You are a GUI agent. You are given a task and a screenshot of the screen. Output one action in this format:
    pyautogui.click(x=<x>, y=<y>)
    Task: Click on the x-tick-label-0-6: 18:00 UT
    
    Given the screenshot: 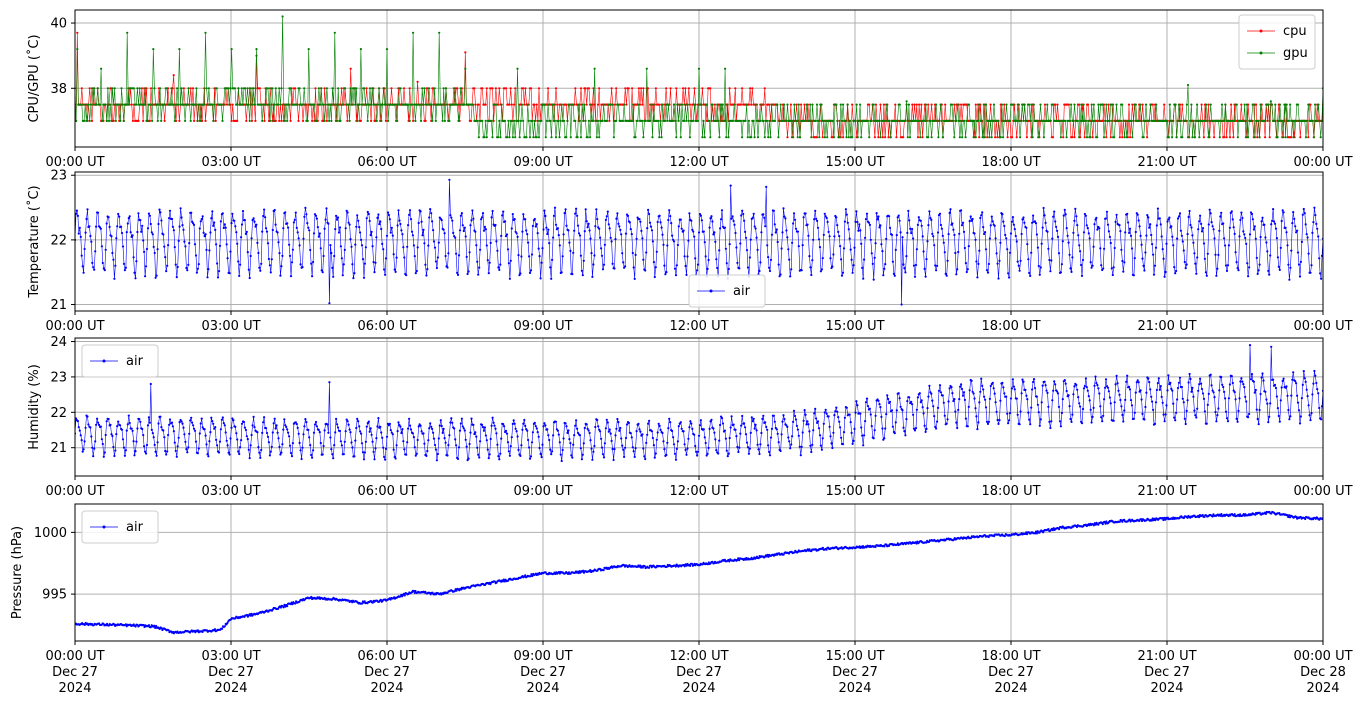 What is the action you would take?
    pyautogui.click(x=1010, y=162)
    